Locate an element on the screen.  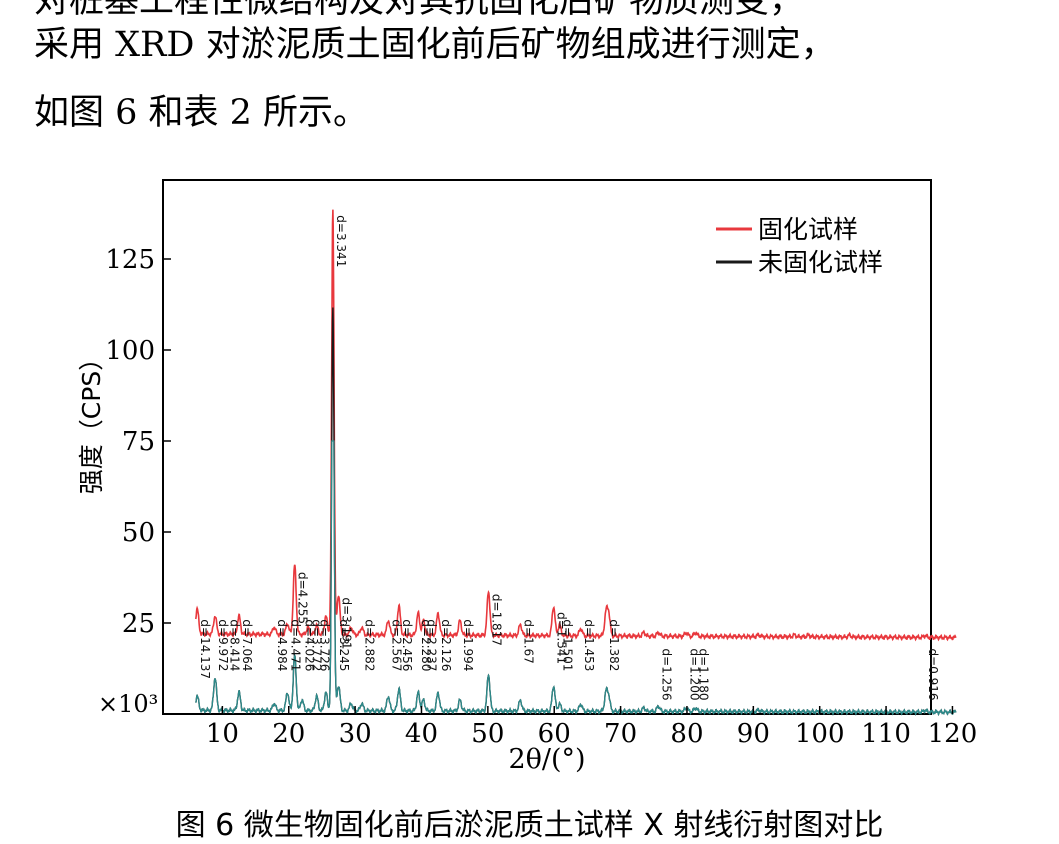
x-tick-label: 60 is located at coordinates (554, 734).